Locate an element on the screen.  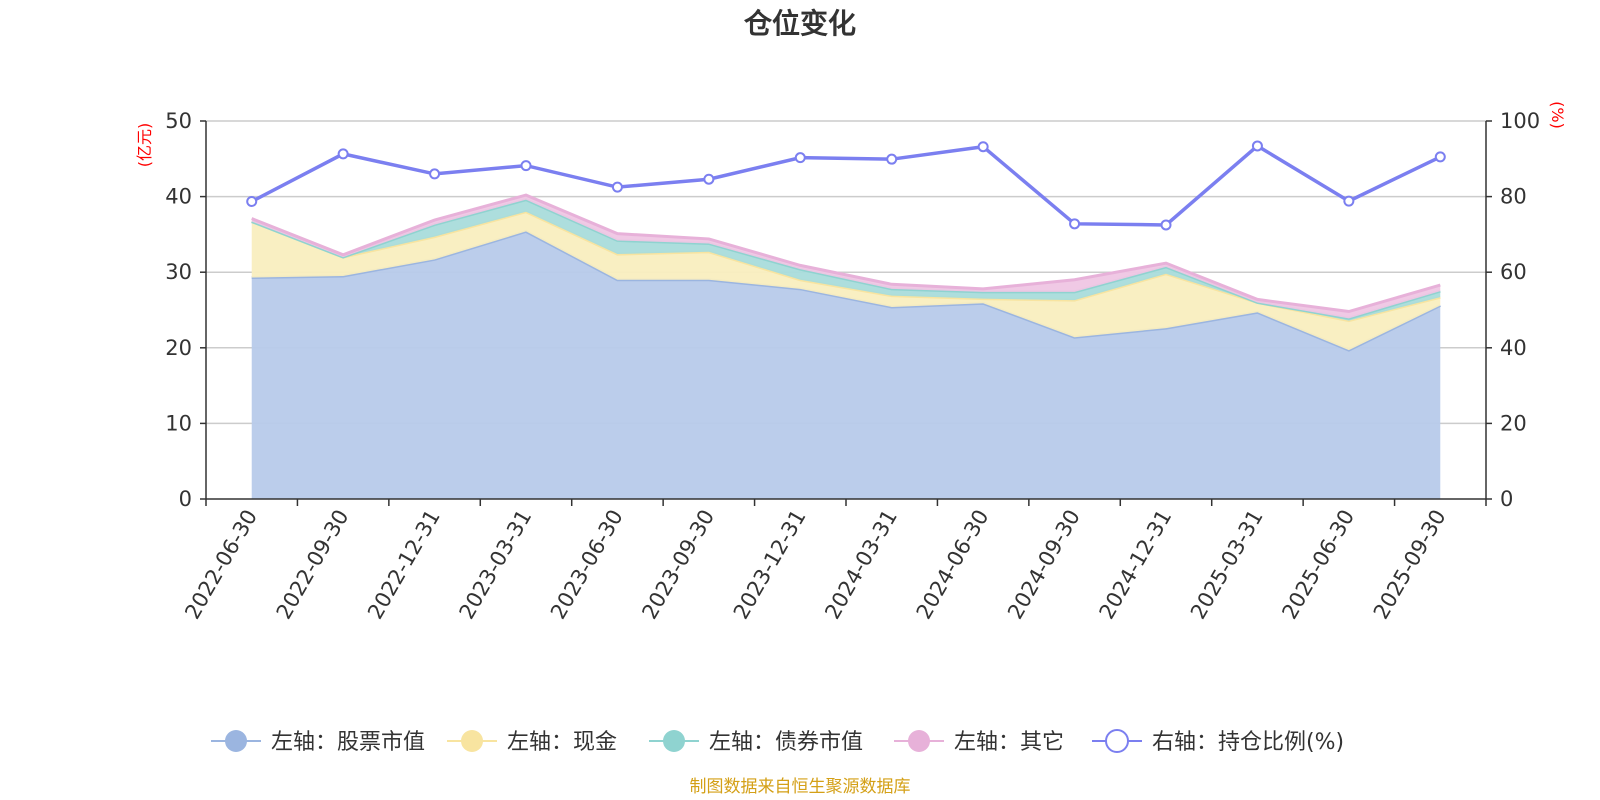
right-tick-label: 40 is located at coordinates (1513, 348).